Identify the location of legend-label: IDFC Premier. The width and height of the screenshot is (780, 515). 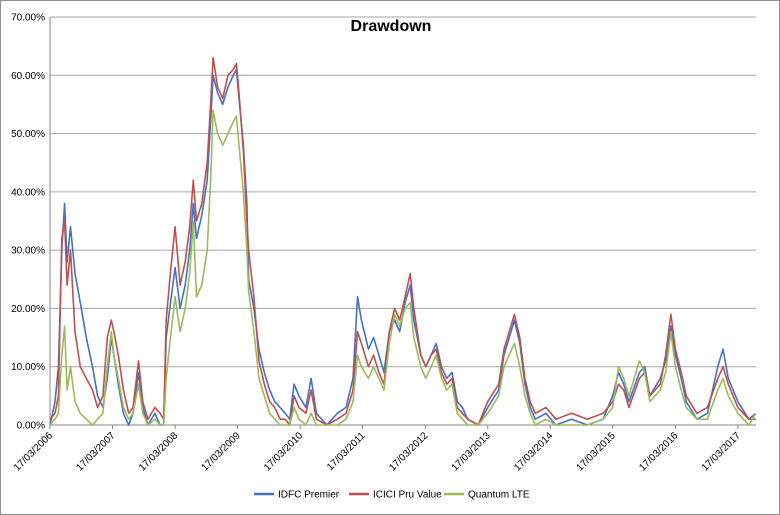
(309, 495).